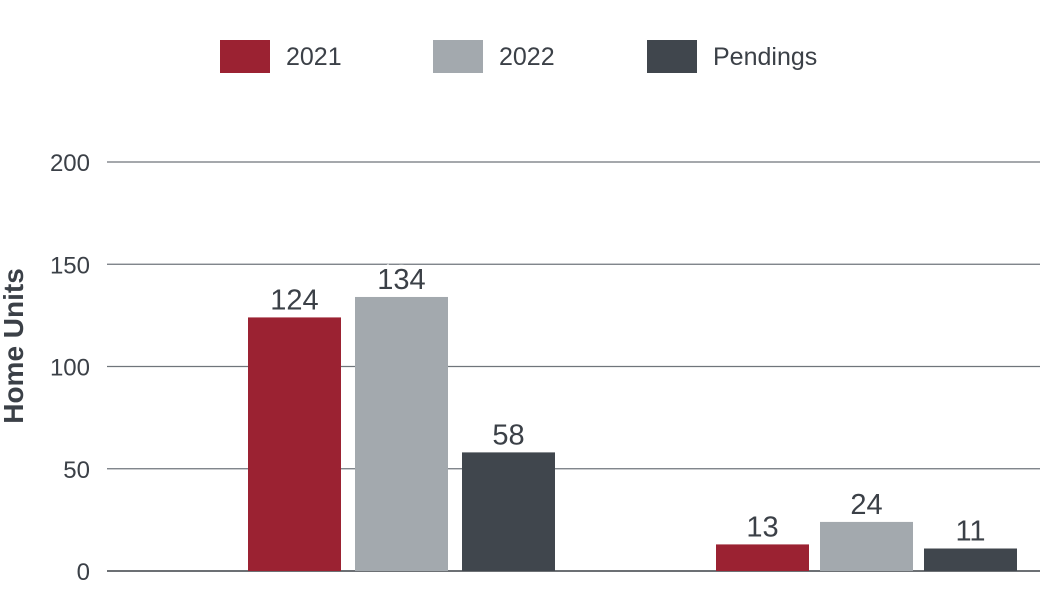 This screenshot has width=1040, height=590. What do you see at coordinates (314, 57) in the screenshot?
I see `legend-label-2021: 2021` at bounding box center [314, 57].